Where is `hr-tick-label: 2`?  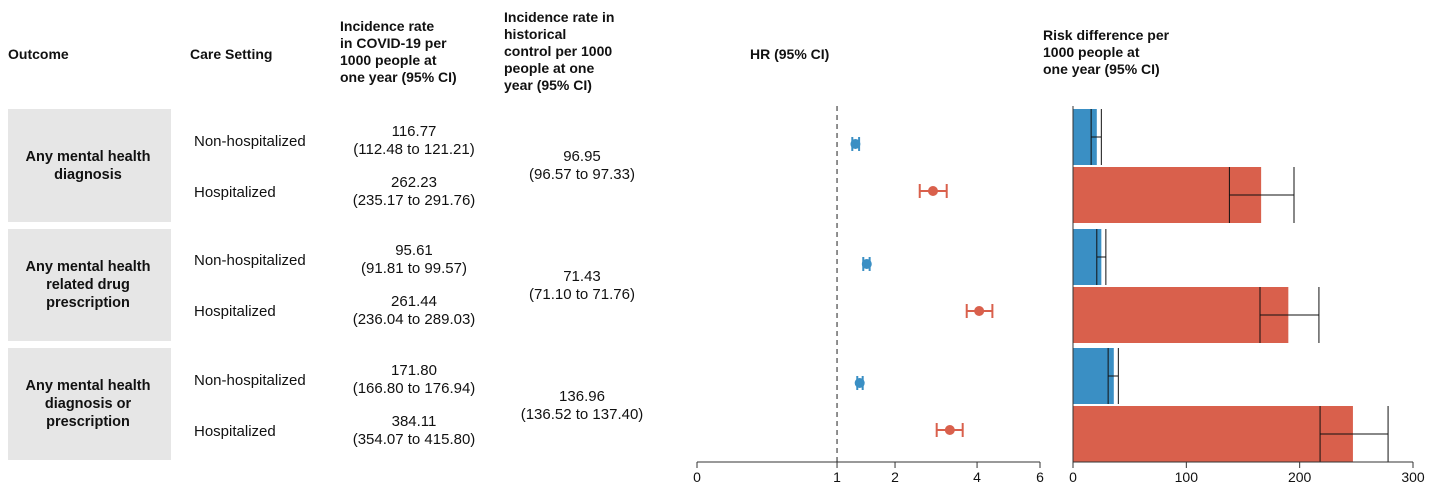 hr-tick-label: 2 is located at coordinates (895, 477).